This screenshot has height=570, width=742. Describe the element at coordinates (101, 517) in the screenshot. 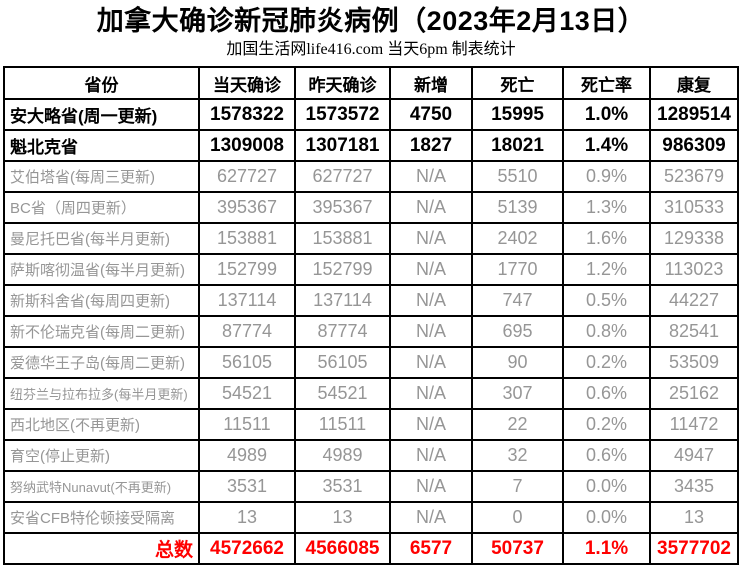

I see `province-cell: 安省CFB特伦顿接受隔离` at that location.